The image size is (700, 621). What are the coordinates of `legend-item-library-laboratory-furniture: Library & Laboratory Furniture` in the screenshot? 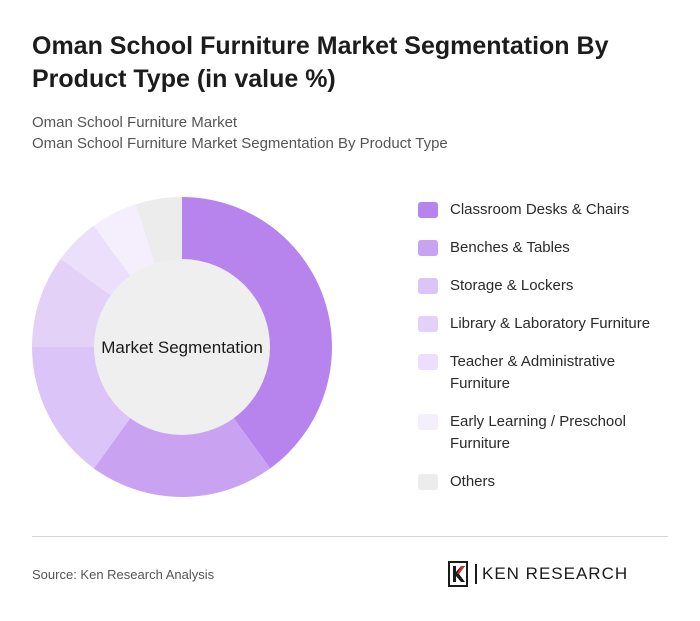 It's located at (553, 324).